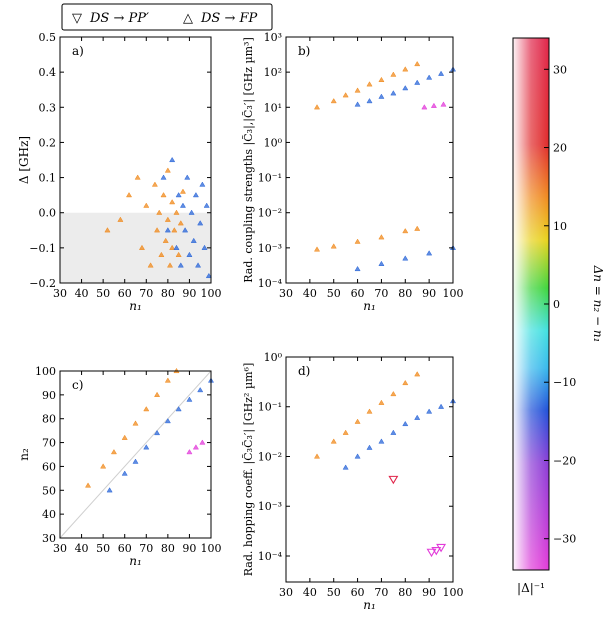 This screenshot has width=609, height=617. I want to click on legend-symbol-up: △, so click(188, 18).